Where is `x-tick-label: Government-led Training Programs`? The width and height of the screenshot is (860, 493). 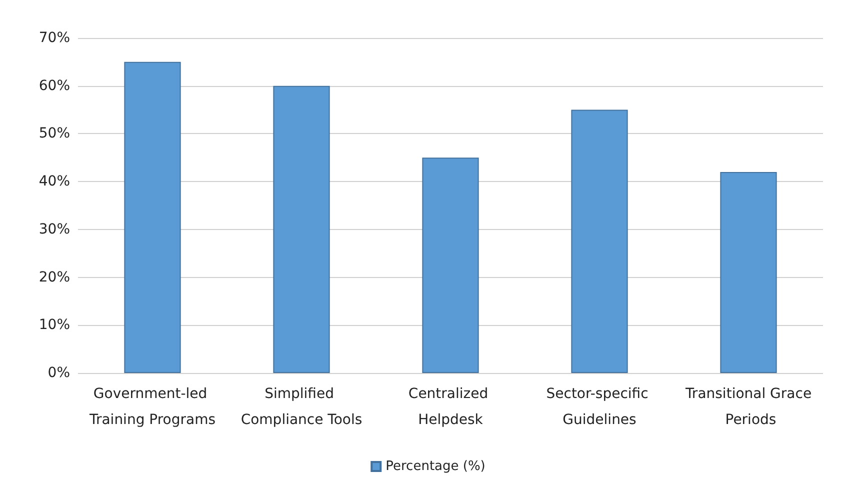 x-tick-label: Government-led Training Programs is located at coordinates (152, 407).